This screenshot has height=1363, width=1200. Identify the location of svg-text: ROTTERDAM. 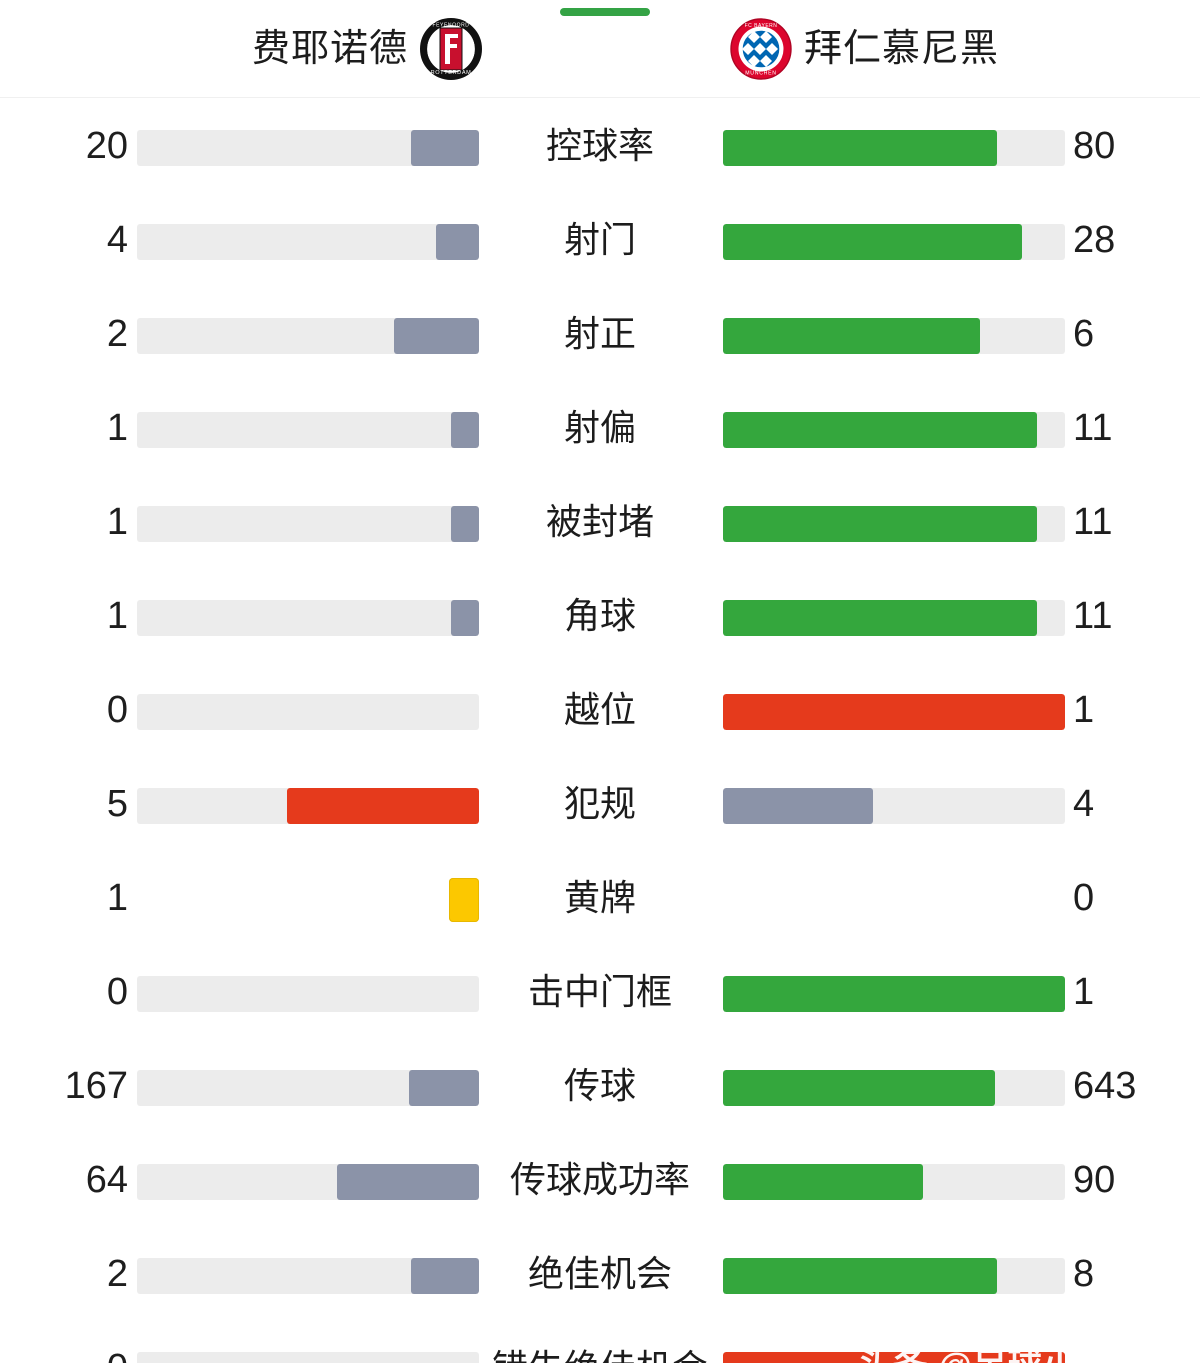
(451, 73).